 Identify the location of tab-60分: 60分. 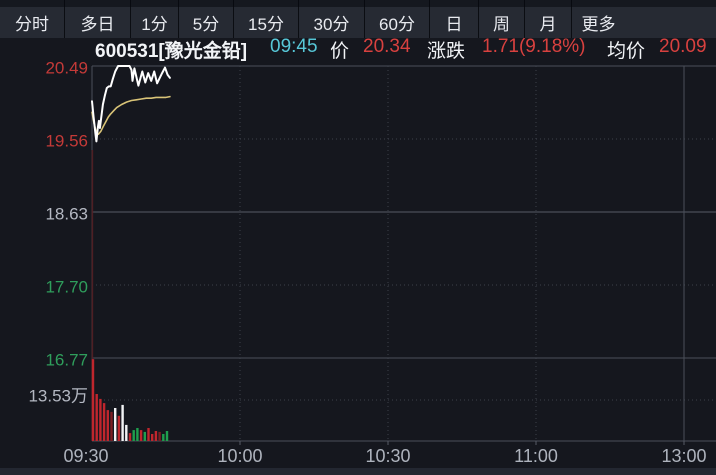
(396, 19).